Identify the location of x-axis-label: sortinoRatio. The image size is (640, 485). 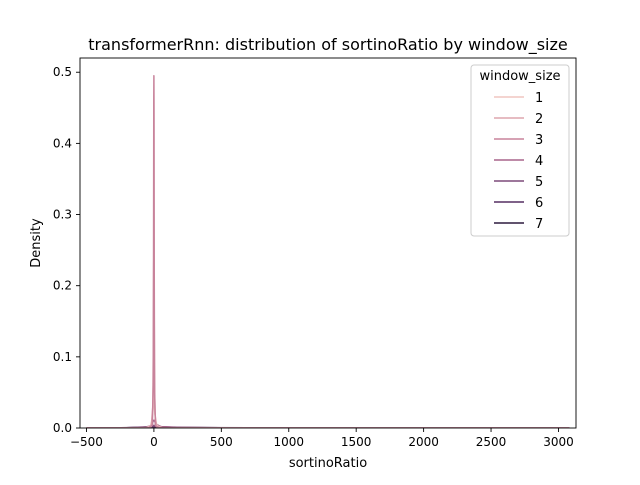
(328, 463).